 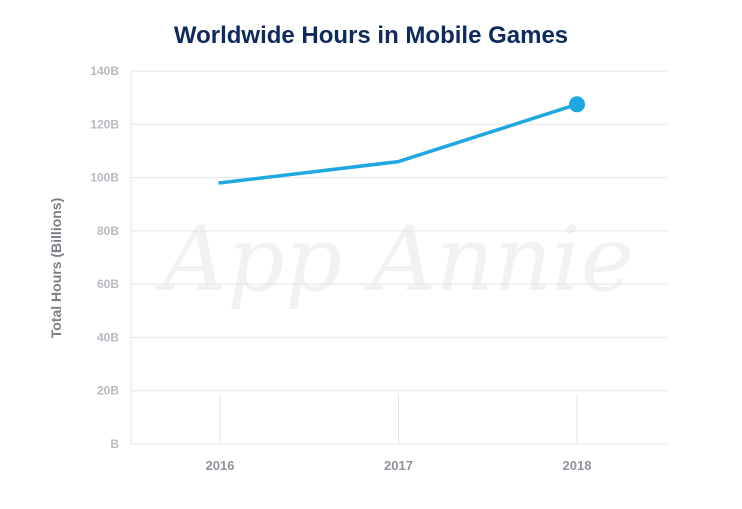 What do you see at coordinates (104, 178) in the screenshot?
I see `y-tick-label: 100B` at bounding box center [104, 178].